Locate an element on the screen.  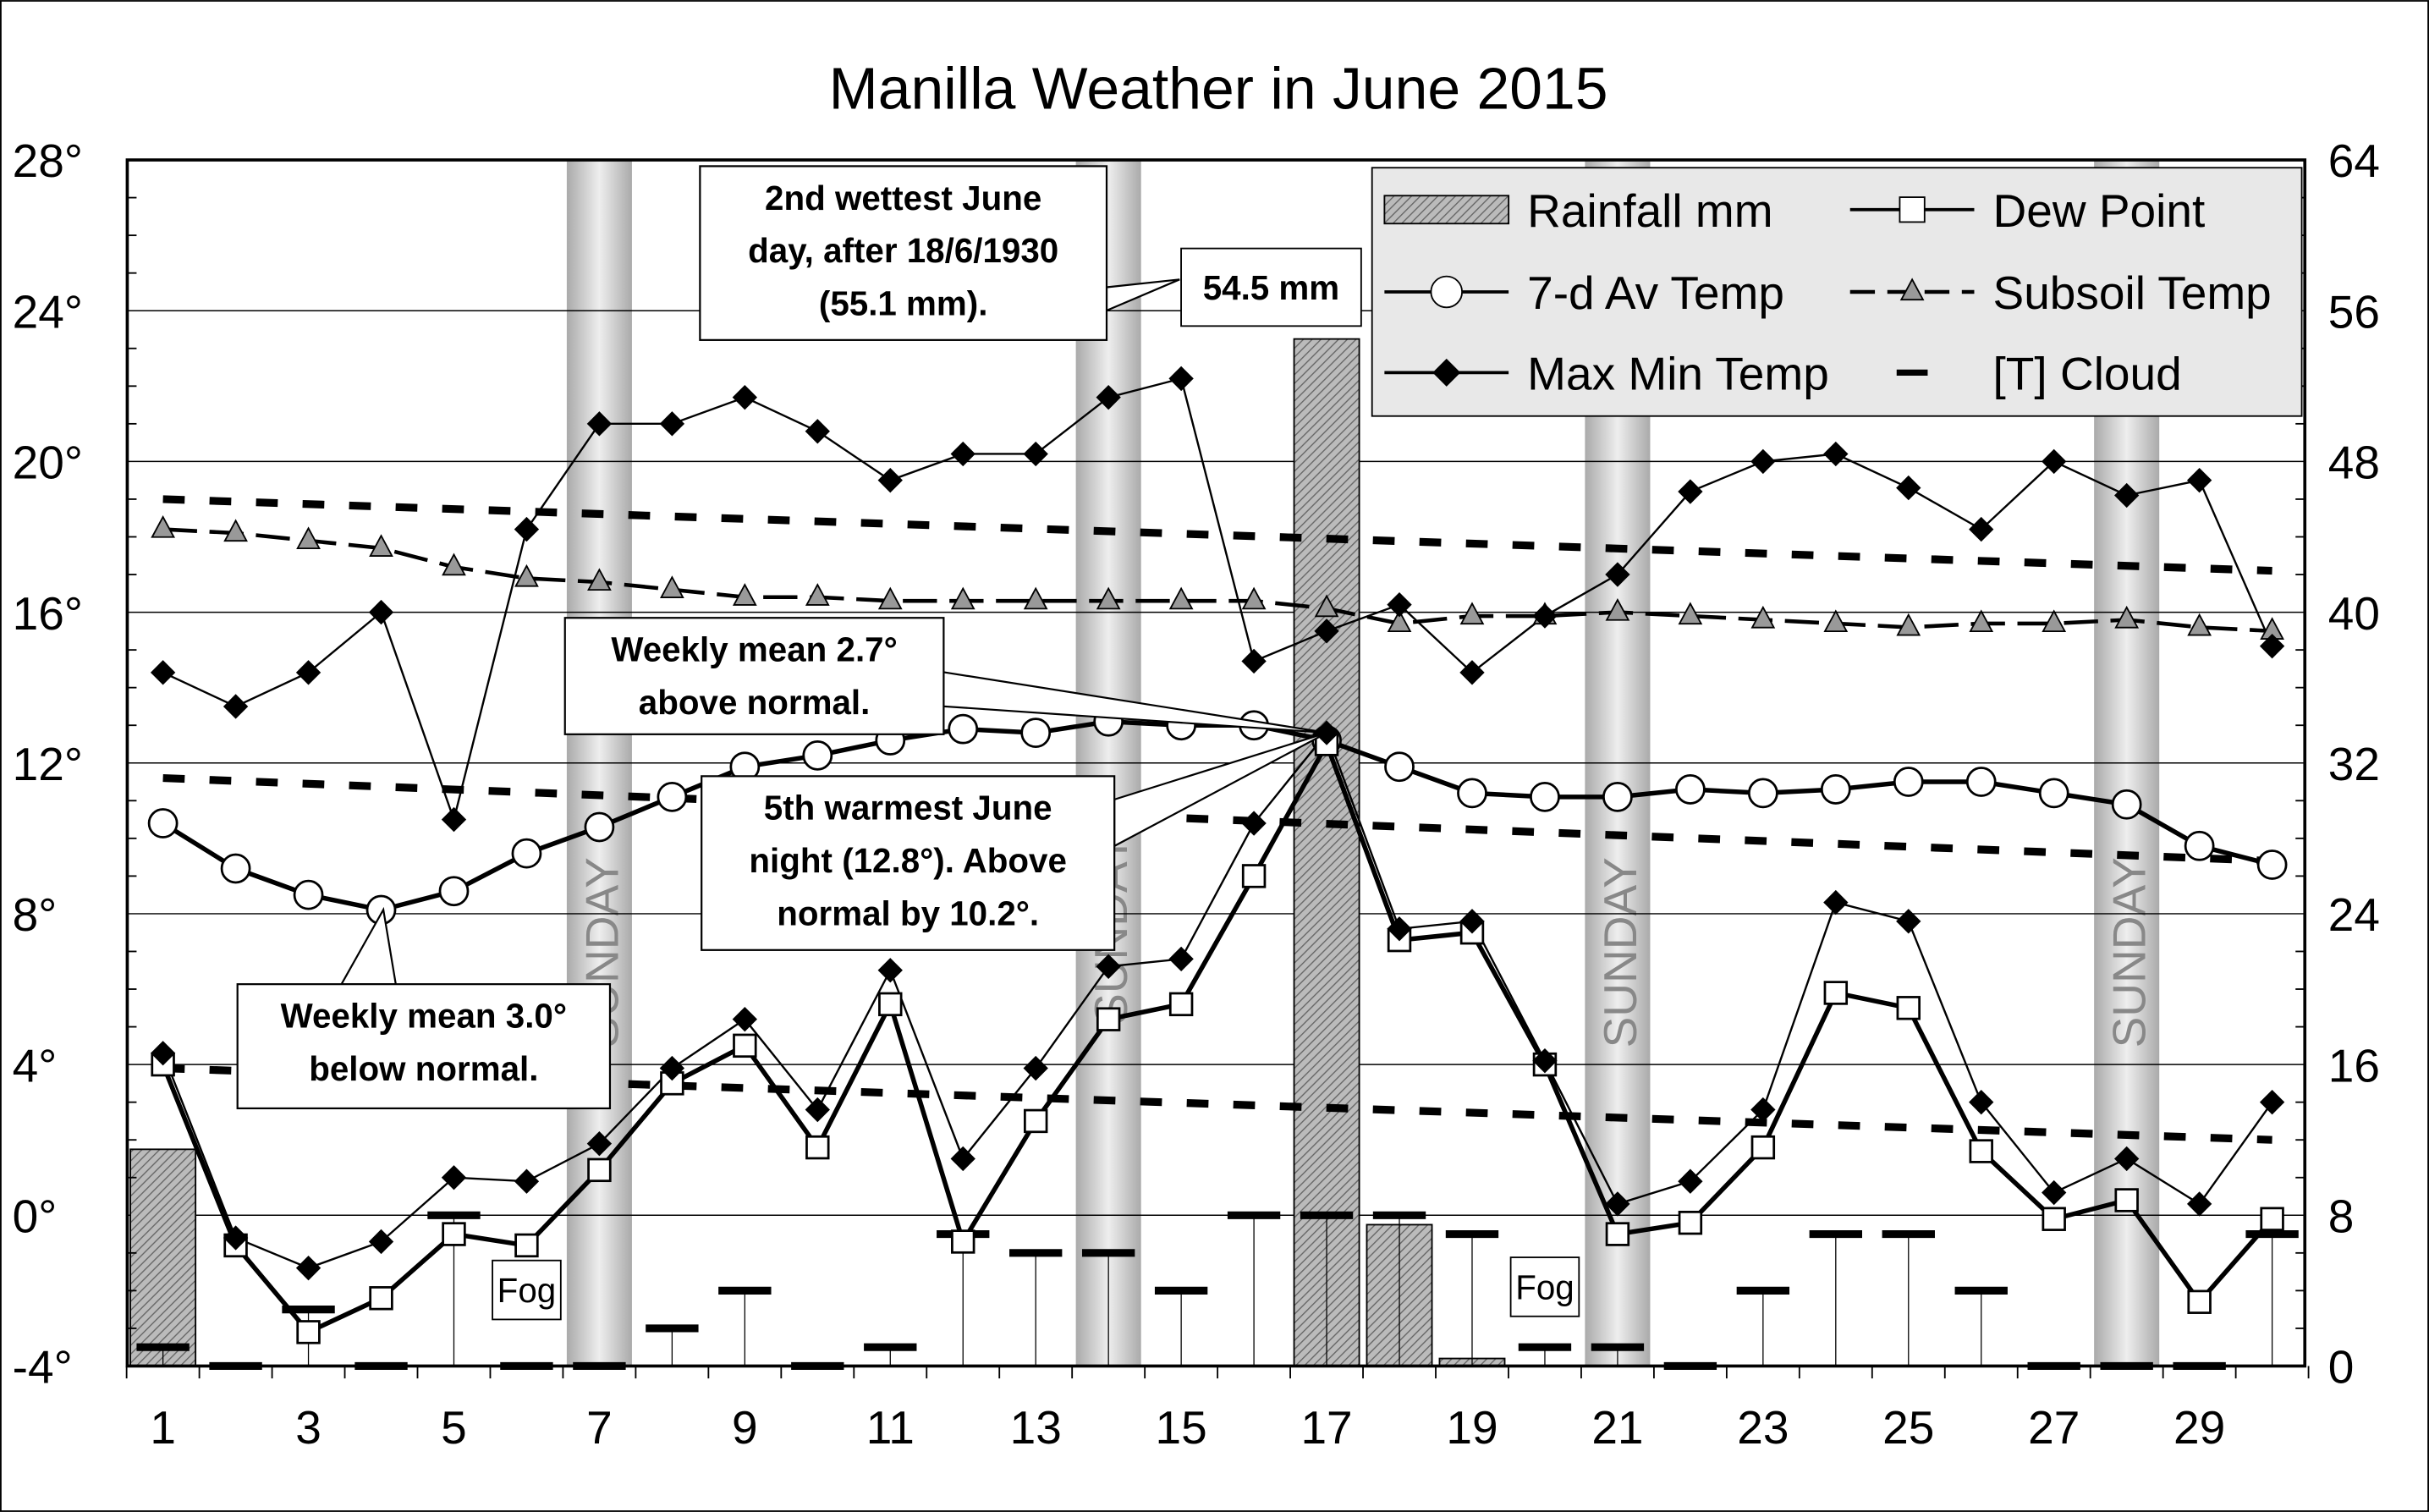
y-left-tick-label: -4° is located at coordinates (43, 1368).